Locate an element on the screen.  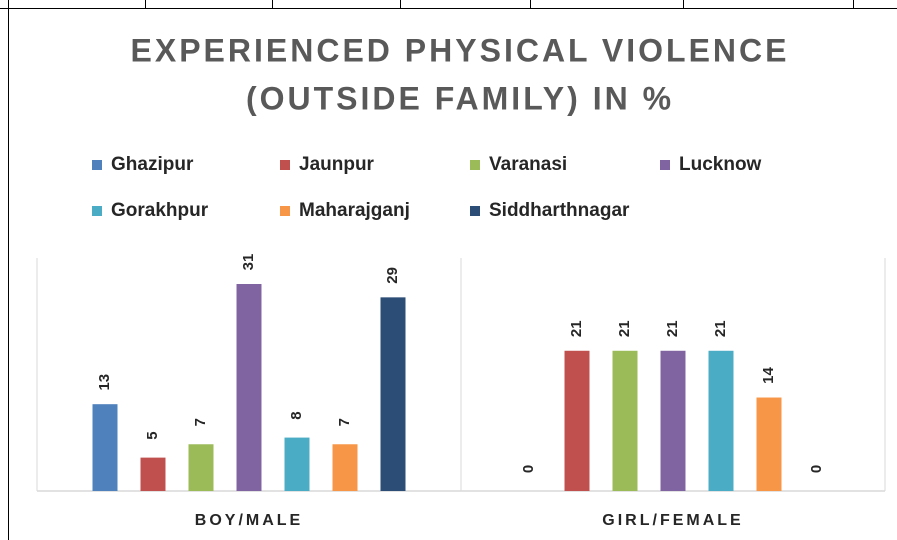
legend-label: Maharajganj is located at coordinates (354, 210).